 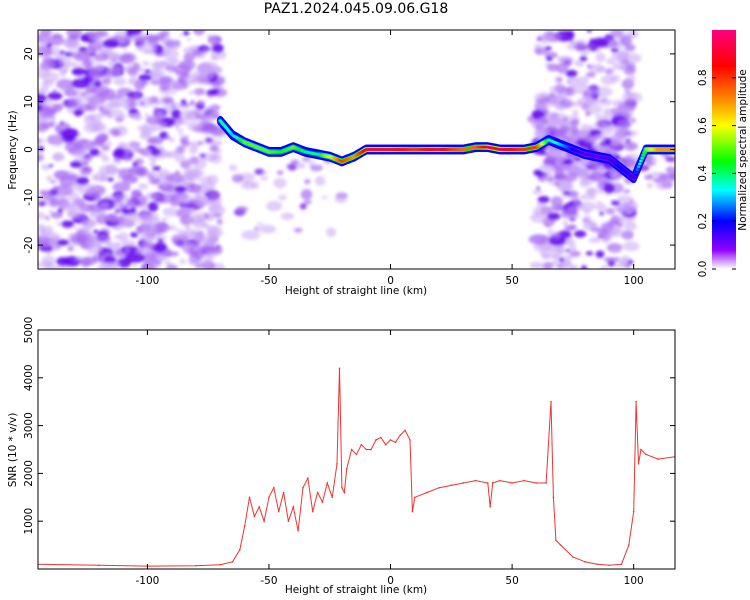 What do you see at coordinates (634, 581) in the screenshot?
I see `snr-xtick-label: 100` at bounding box center [634, 581].